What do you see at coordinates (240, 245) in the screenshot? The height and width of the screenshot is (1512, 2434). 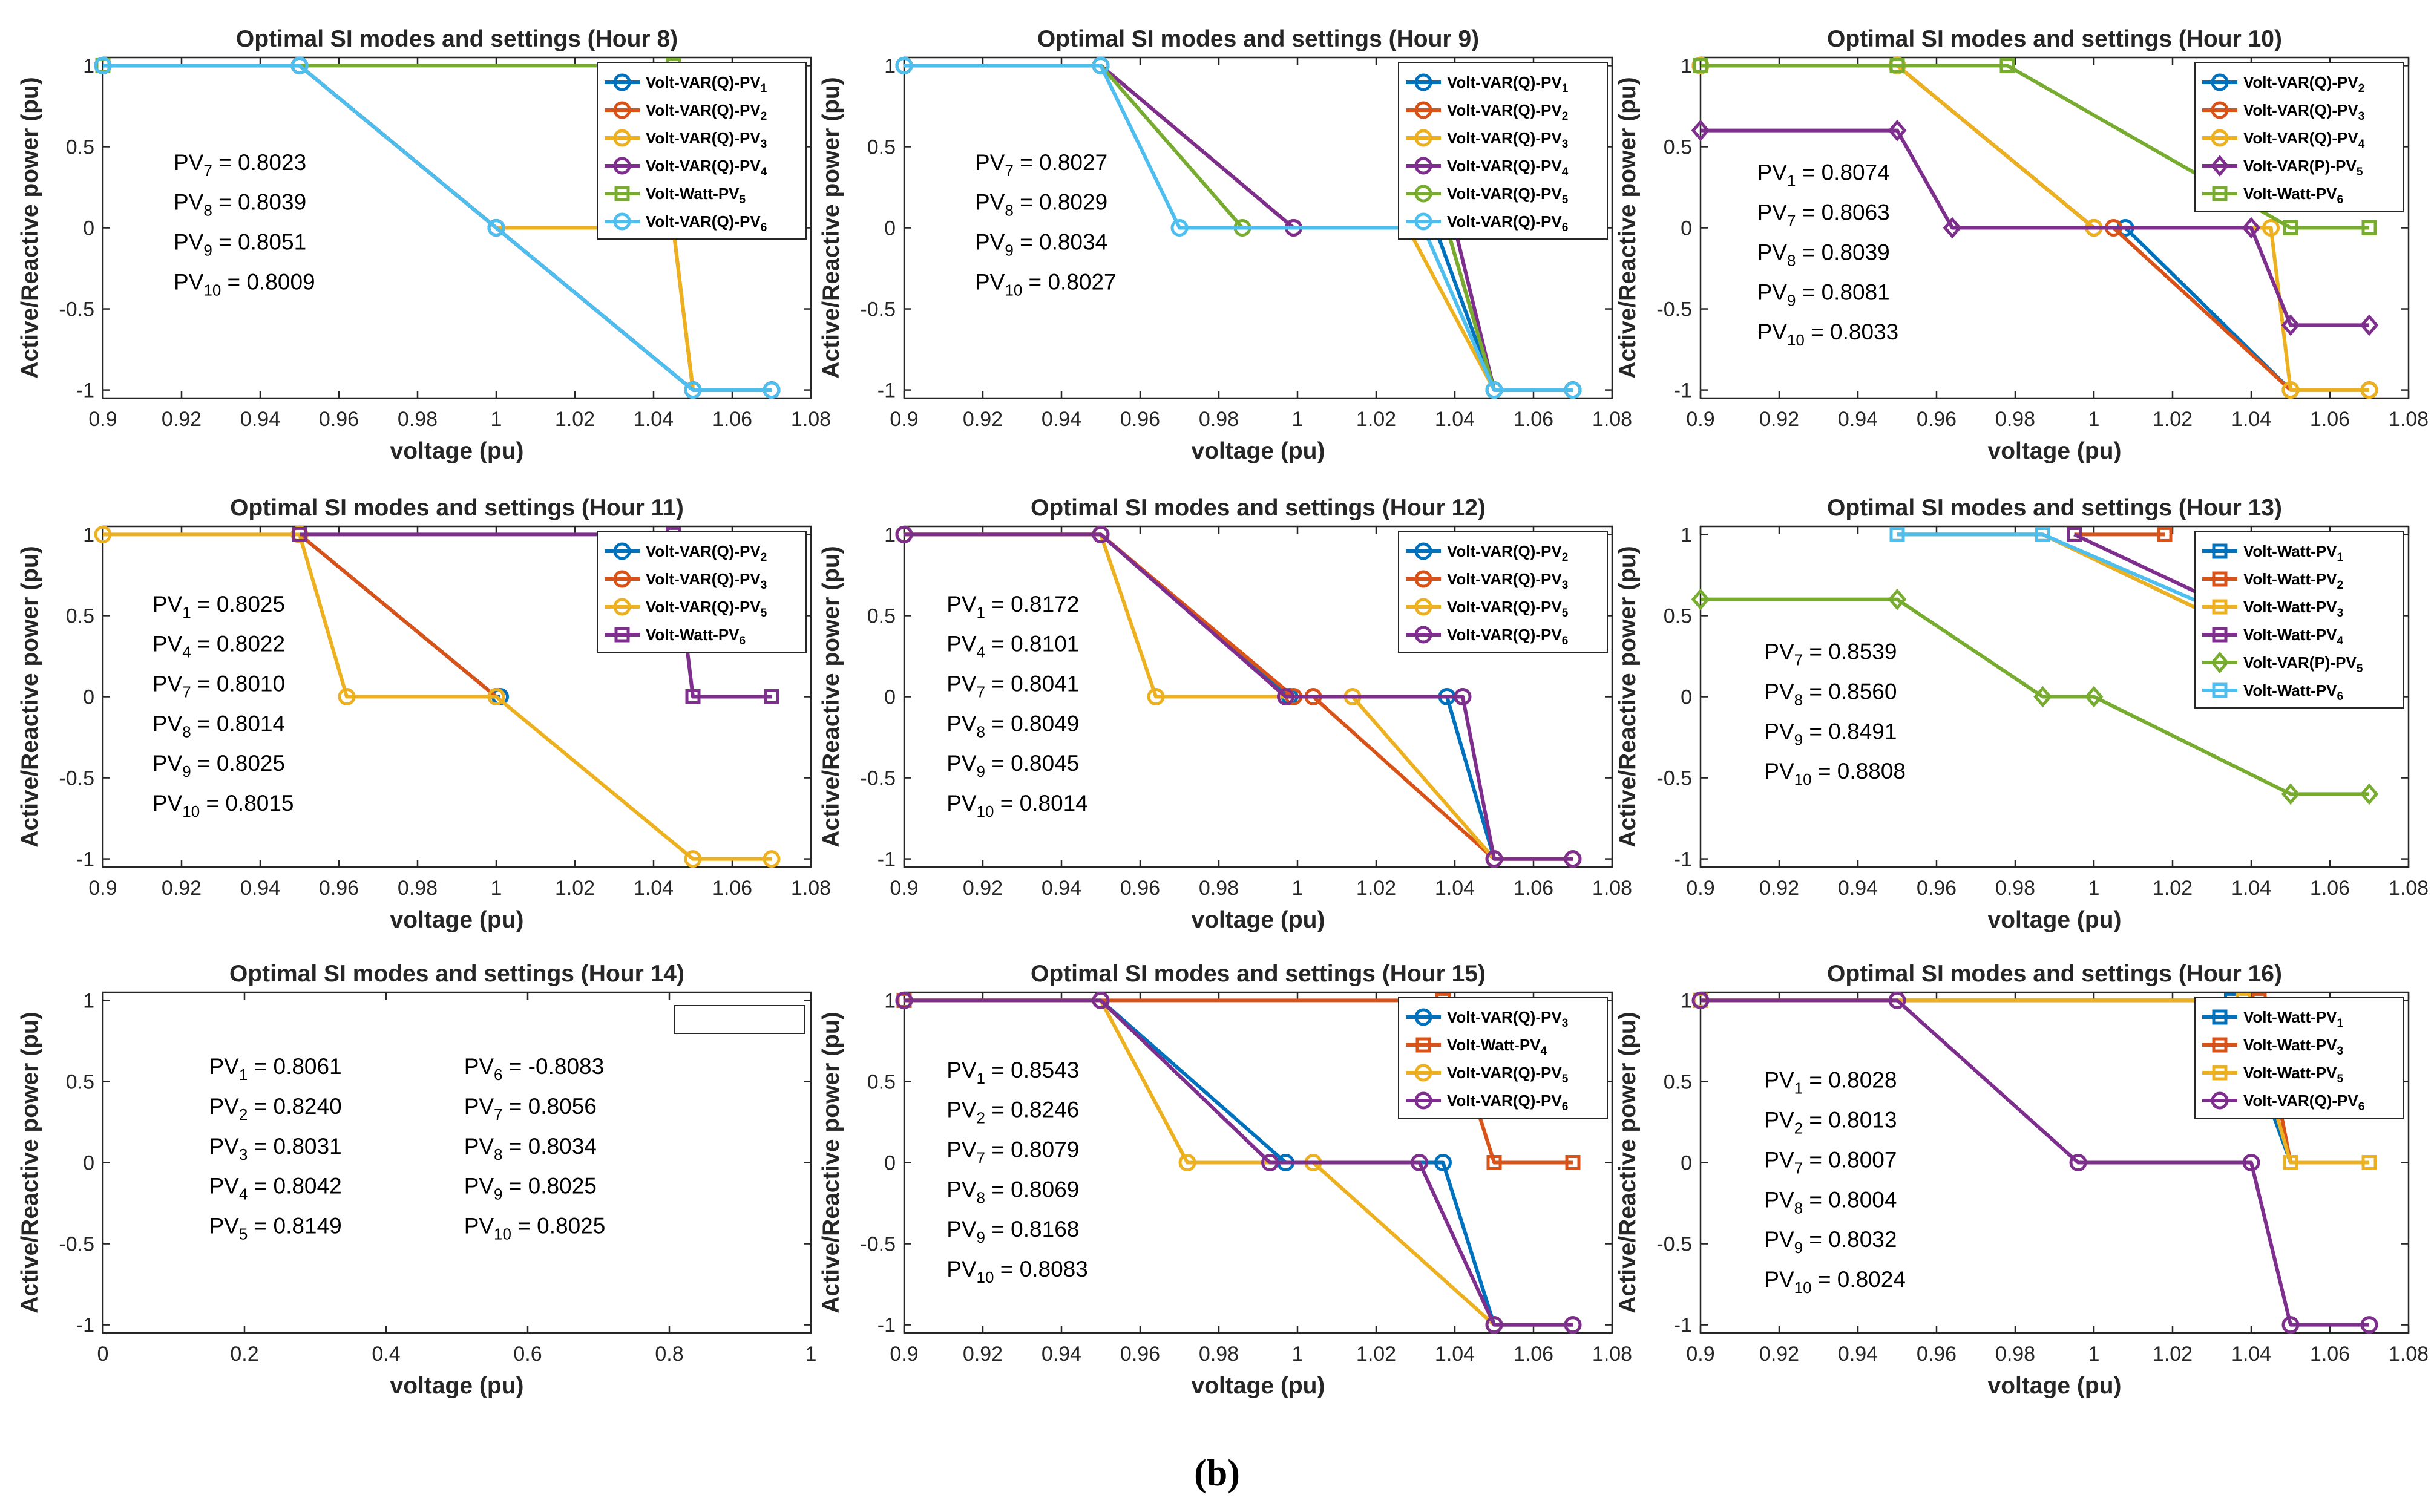 I see `pv-annotation: PV9 = 0.8051` at bounding box center [240, 245].